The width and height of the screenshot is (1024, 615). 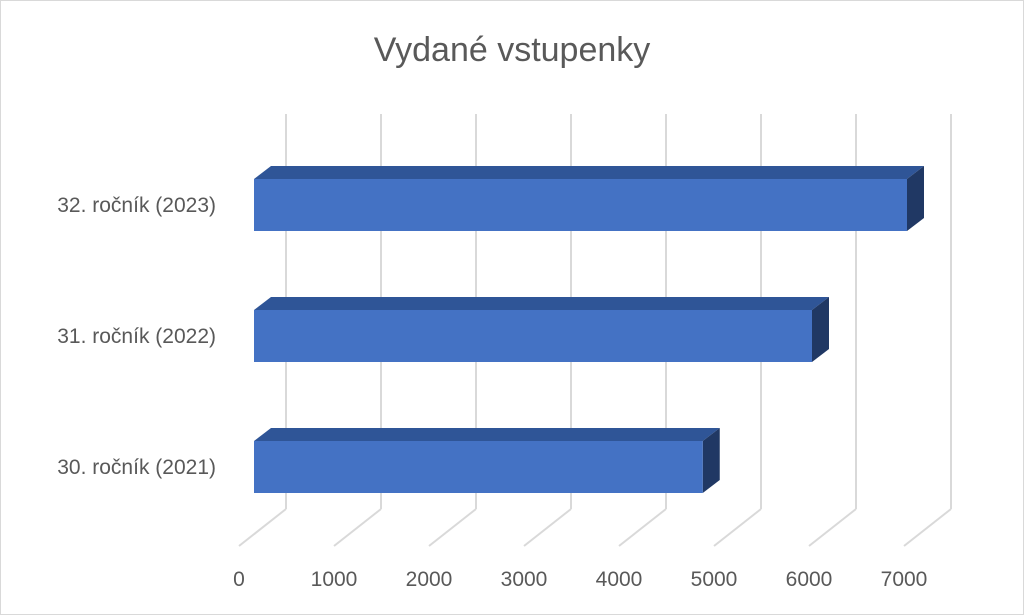 I want to click on category-label: 31. ročník (2022), so click(x=136, y=336).